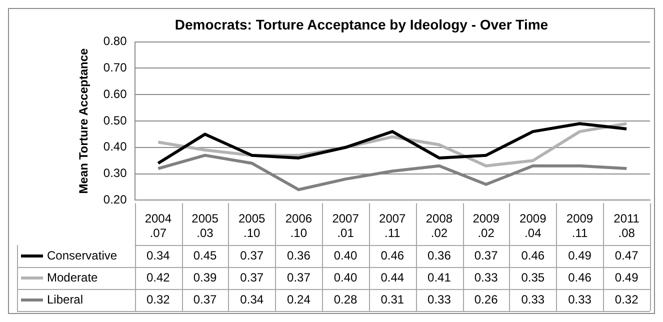  Describe the element at coordinates (252, 226) in the screenshot. I see `x-tick-label: 2005.10` at that location.